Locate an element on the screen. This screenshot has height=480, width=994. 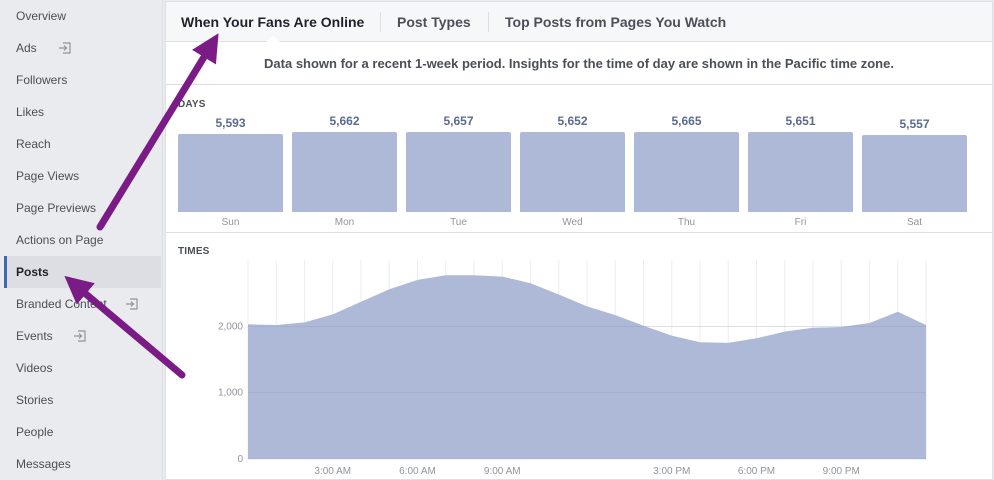
sidebar-item-ads: Ads is located at coordinates (82, 48).